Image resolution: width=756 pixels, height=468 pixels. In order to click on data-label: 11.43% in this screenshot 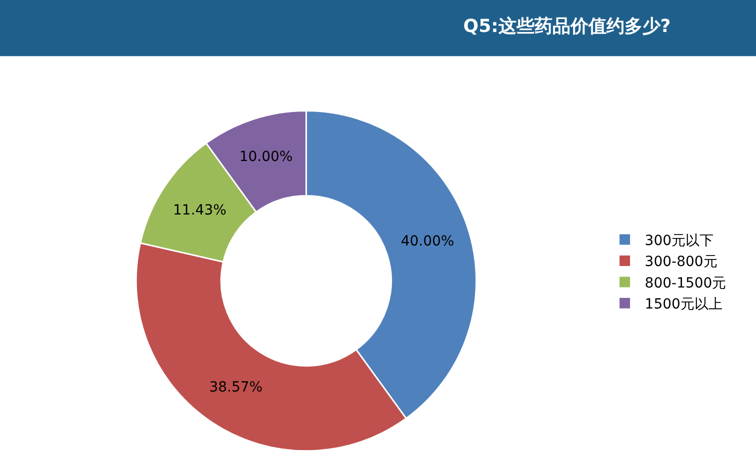, I will do `click(199, 210)`.